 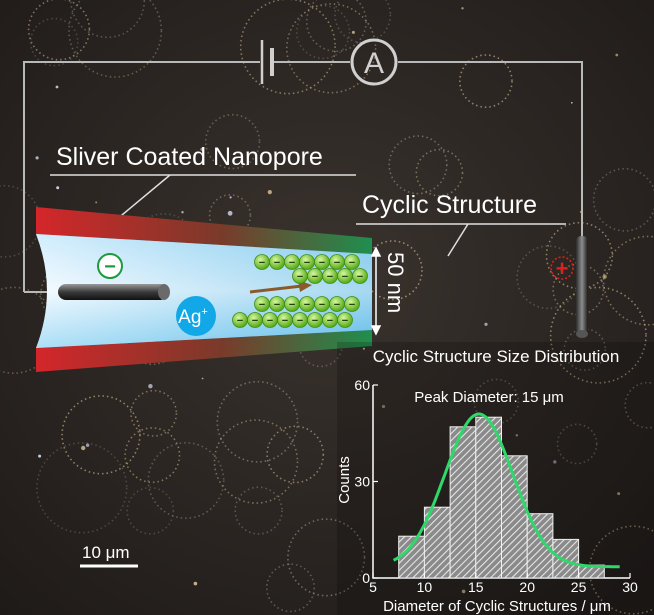 I want to click on y-tick-label: 0, so click(x=366, y=578).